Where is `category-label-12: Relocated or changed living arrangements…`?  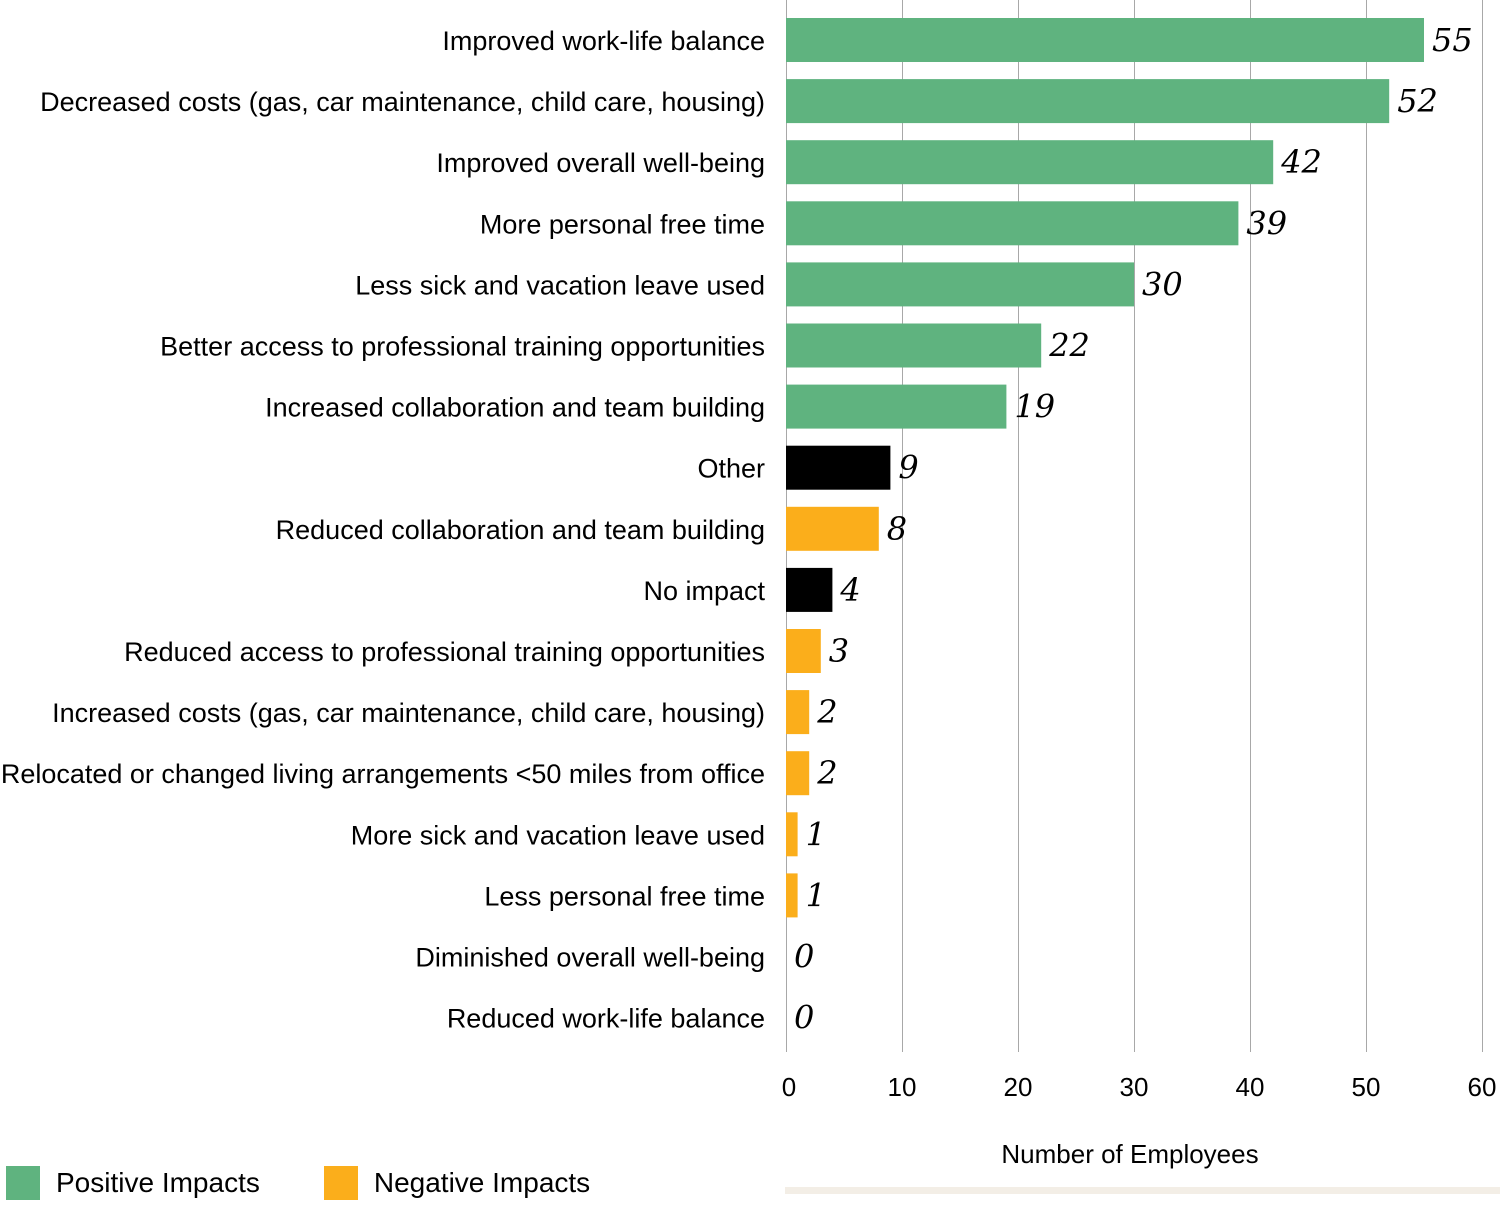 category-label-12: Relocated or changed living arrangements… is located at coordinates (383, 774).